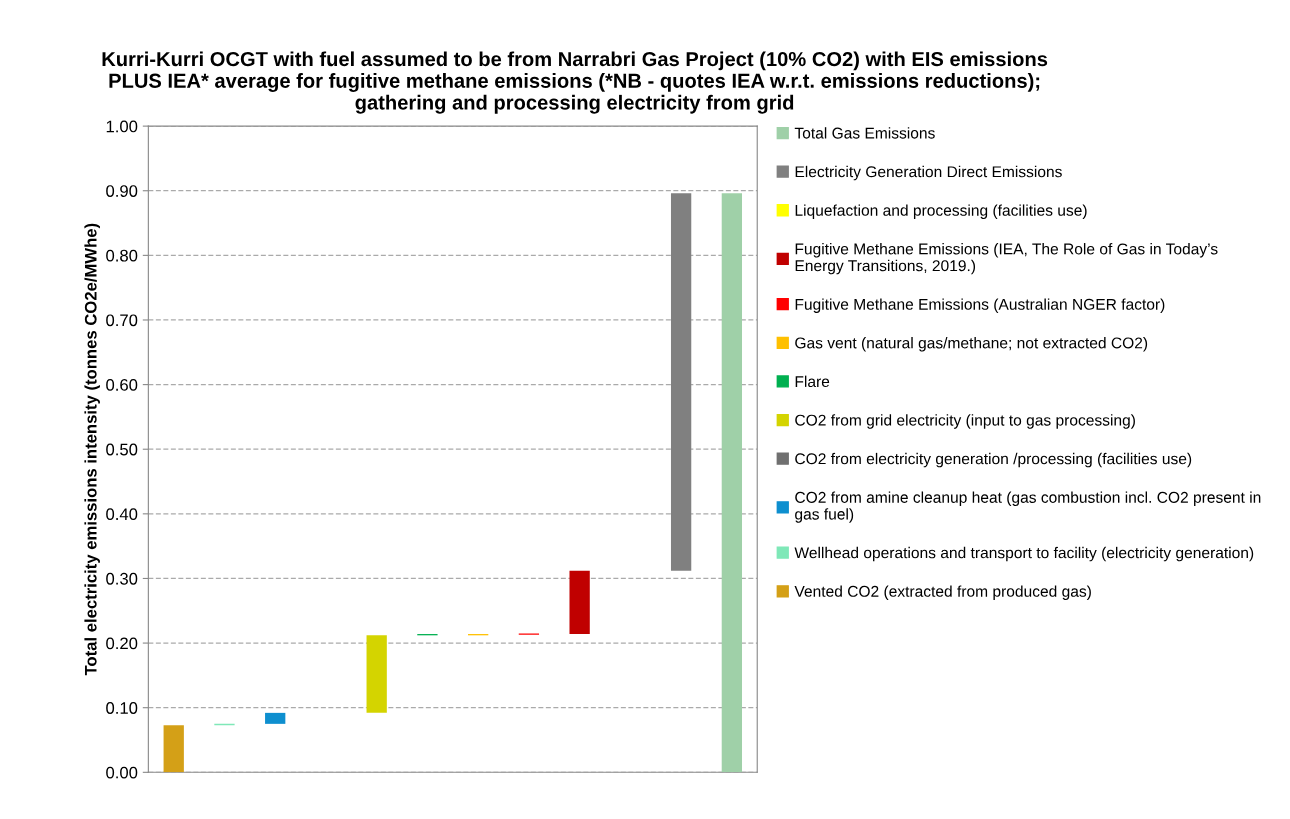 The image size is (1290, 819). What do you see at coordinates (122, 191) in the screenshot?
I see `y-tick-label: 0.90` at bounding box center [122, 191].